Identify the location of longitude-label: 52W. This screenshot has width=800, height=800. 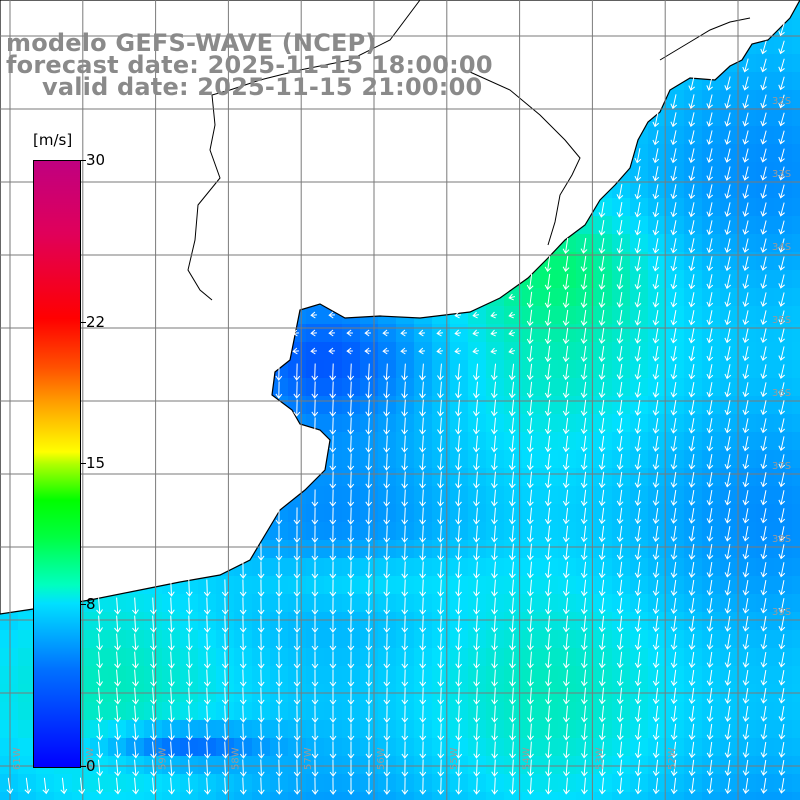
(672, 758).